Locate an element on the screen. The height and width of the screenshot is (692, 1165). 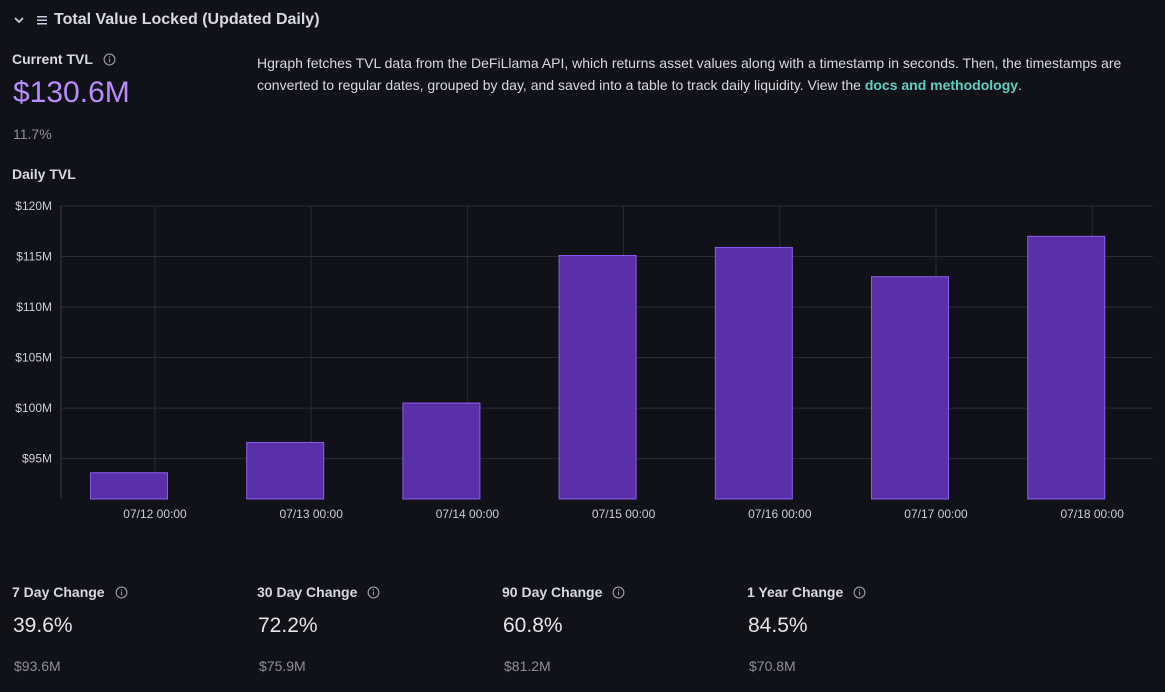
menu-icon is located at coordinates (42, 20).